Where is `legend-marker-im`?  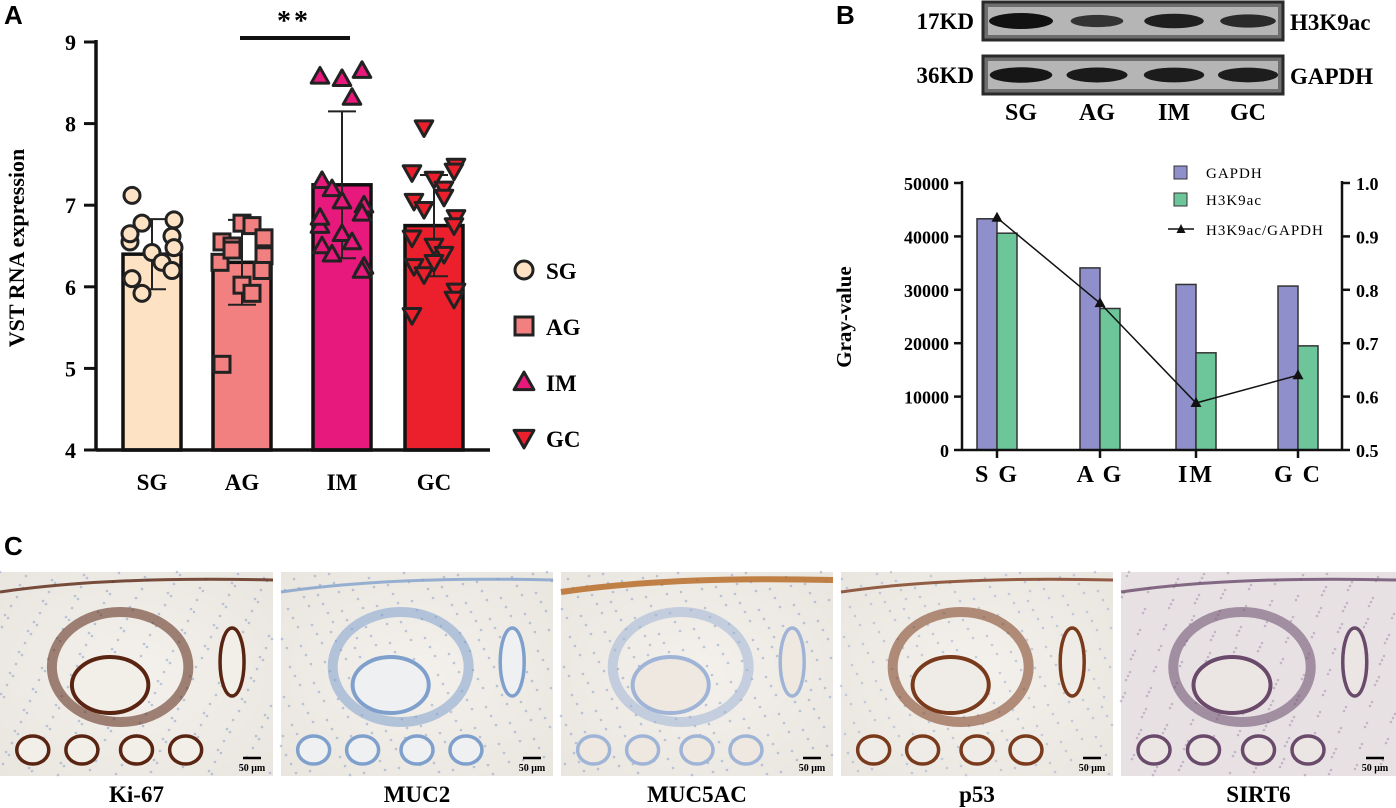 legend-marker-im is located at coordinates (524, 381).